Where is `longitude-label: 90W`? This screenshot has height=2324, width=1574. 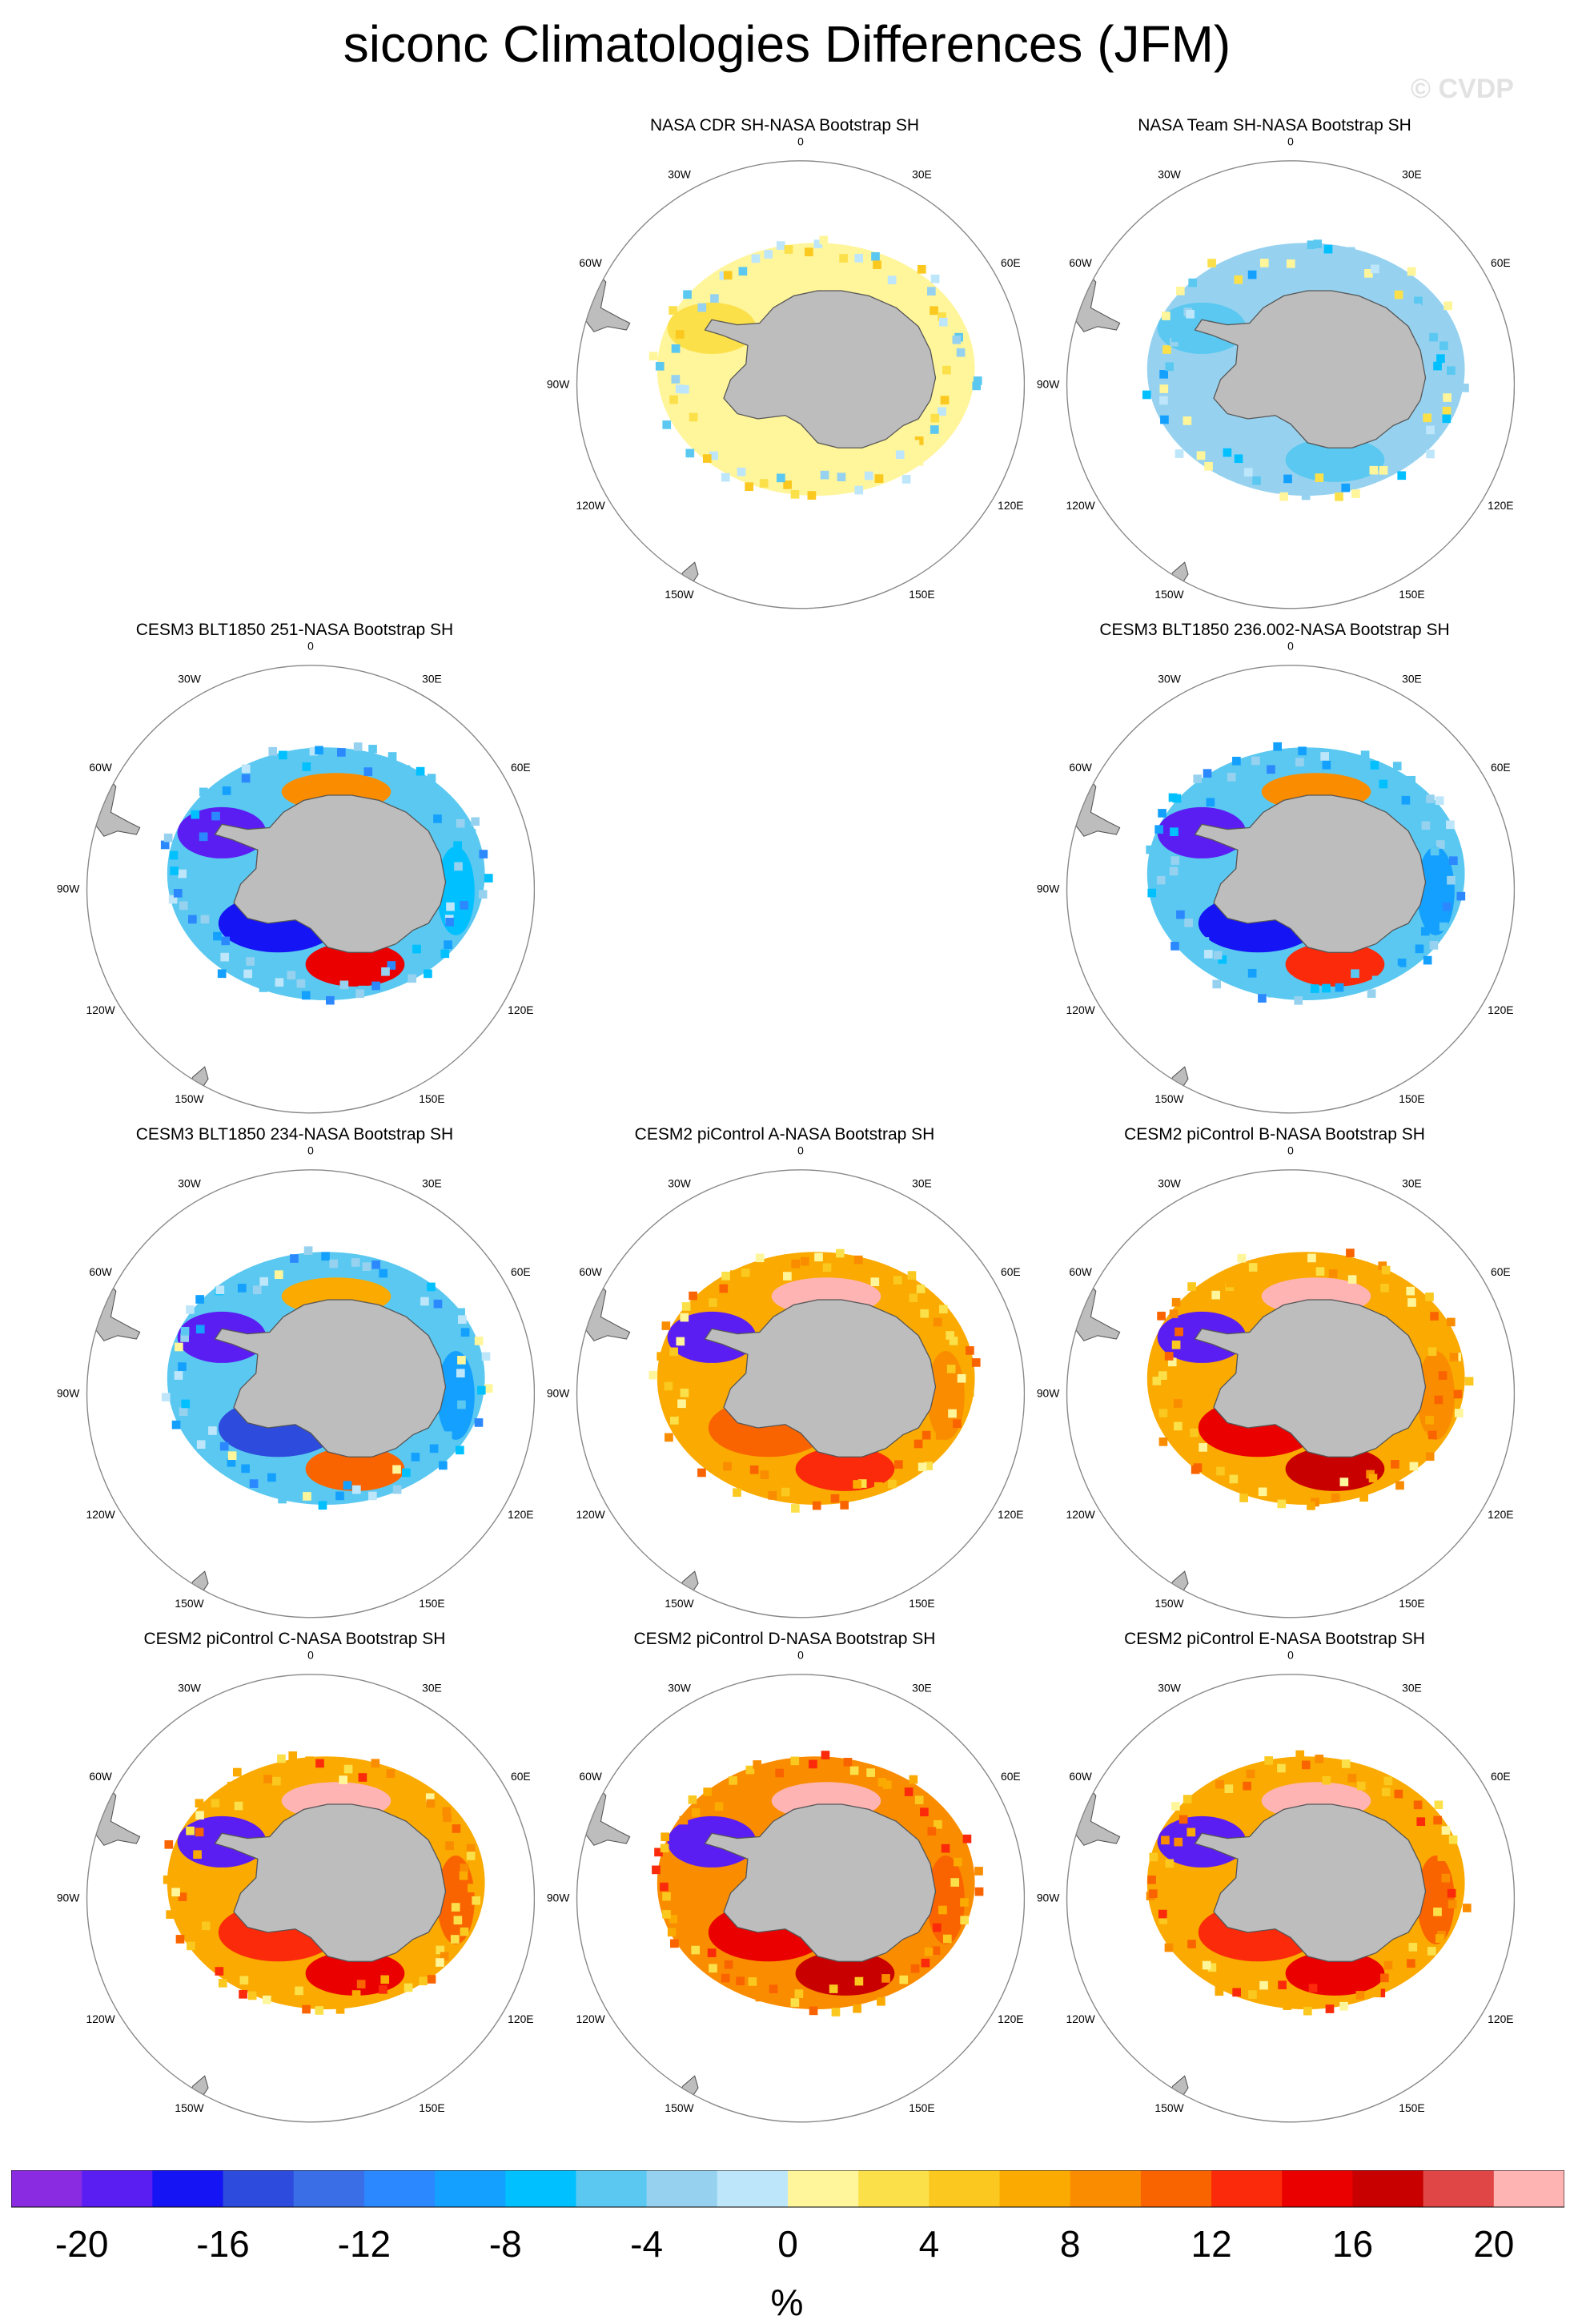
longitude-label: 90W is located at coordinates (1048, 384).